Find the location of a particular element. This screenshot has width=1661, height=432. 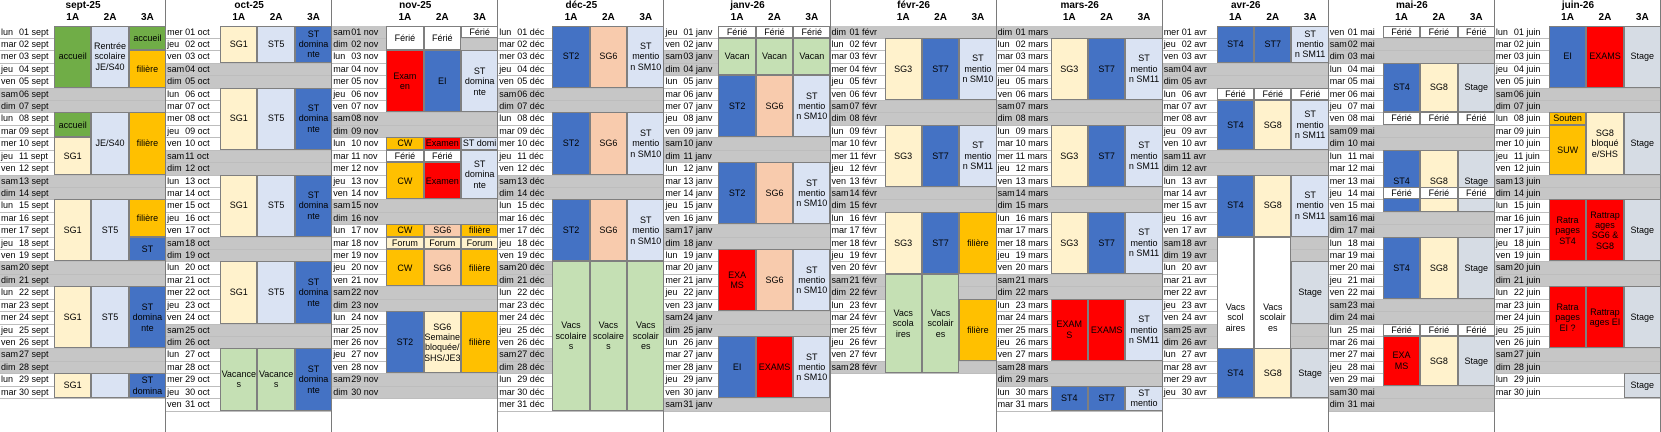

schedule-block: SUW is located at coordinates (1567, 149).